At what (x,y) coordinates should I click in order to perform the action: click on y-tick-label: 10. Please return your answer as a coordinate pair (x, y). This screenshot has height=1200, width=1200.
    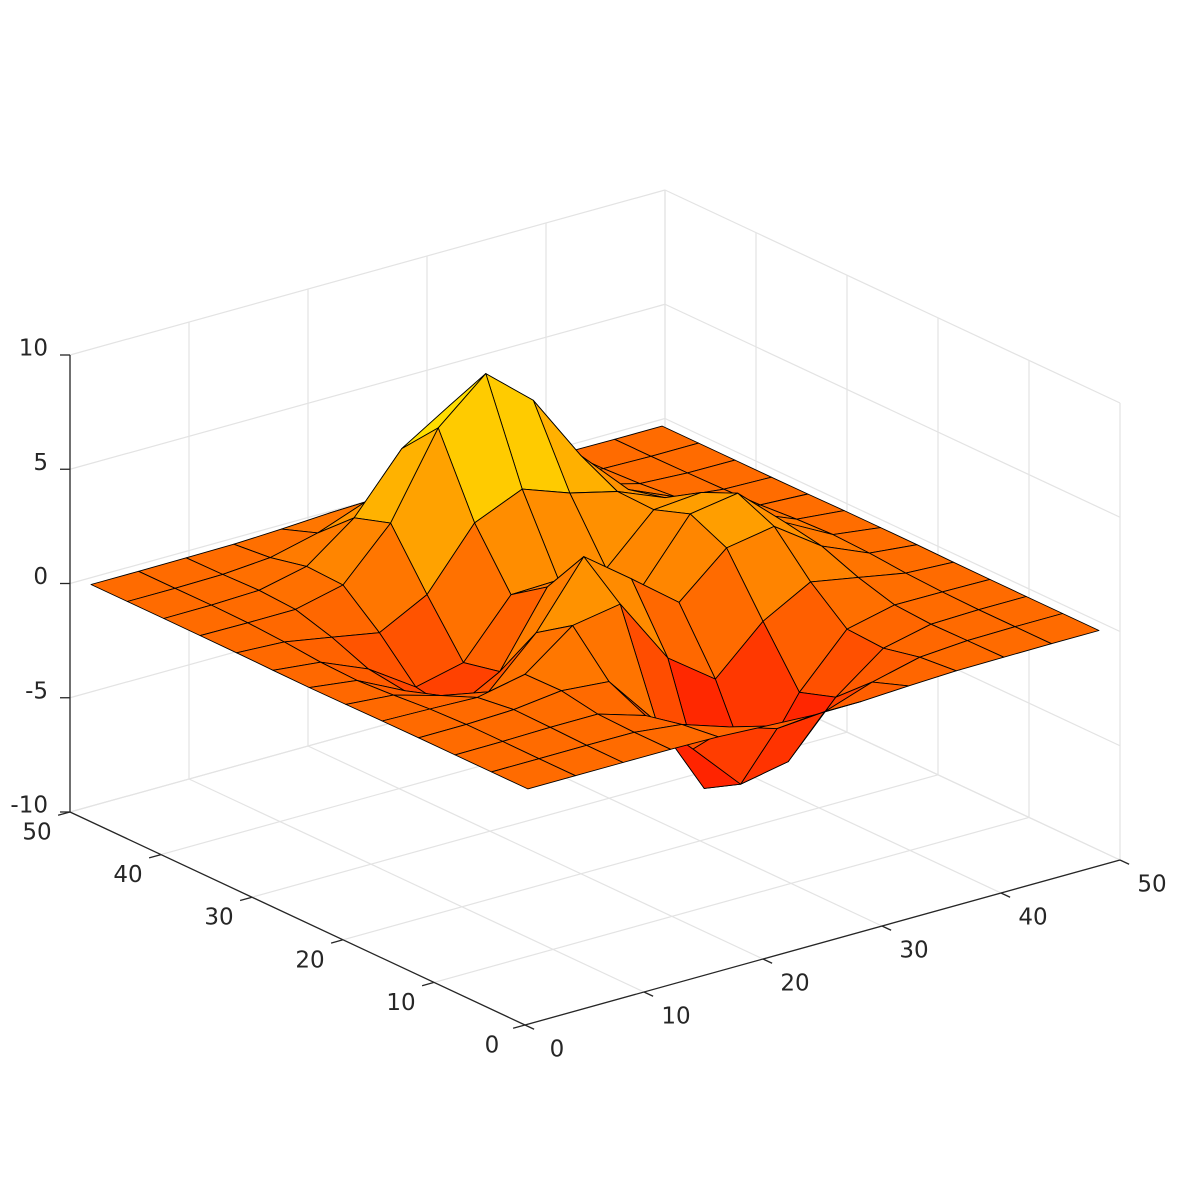
    Looking at the image, I should click on (400, 1003).